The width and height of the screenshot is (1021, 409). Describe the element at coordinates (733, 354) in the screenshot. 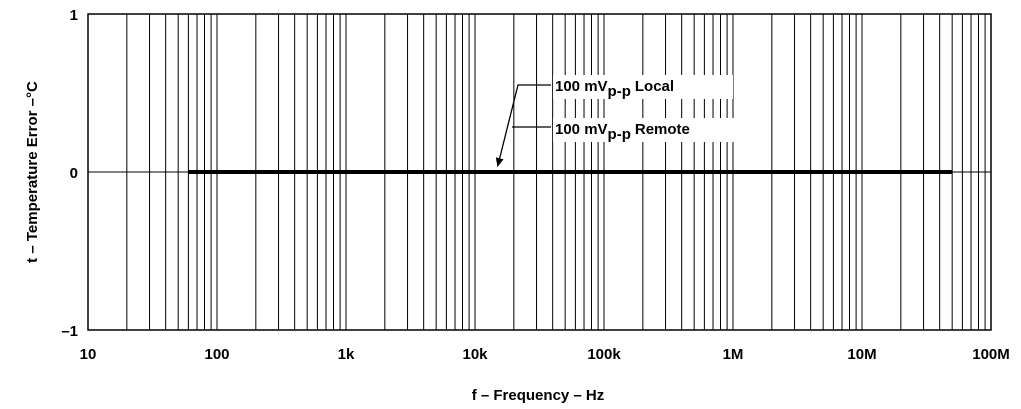

I see `x-tick-label: 1M` at that location.